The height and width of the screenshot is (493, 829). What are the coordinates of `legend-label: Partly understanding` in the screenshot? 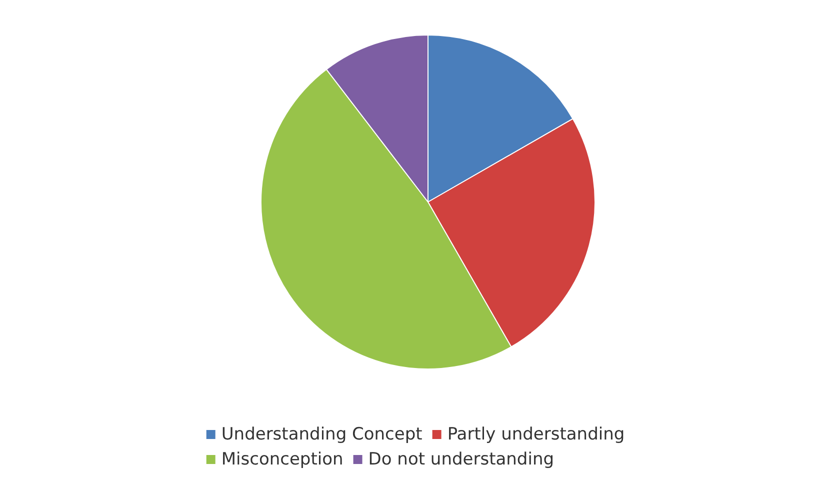 It's located at (536, 434).